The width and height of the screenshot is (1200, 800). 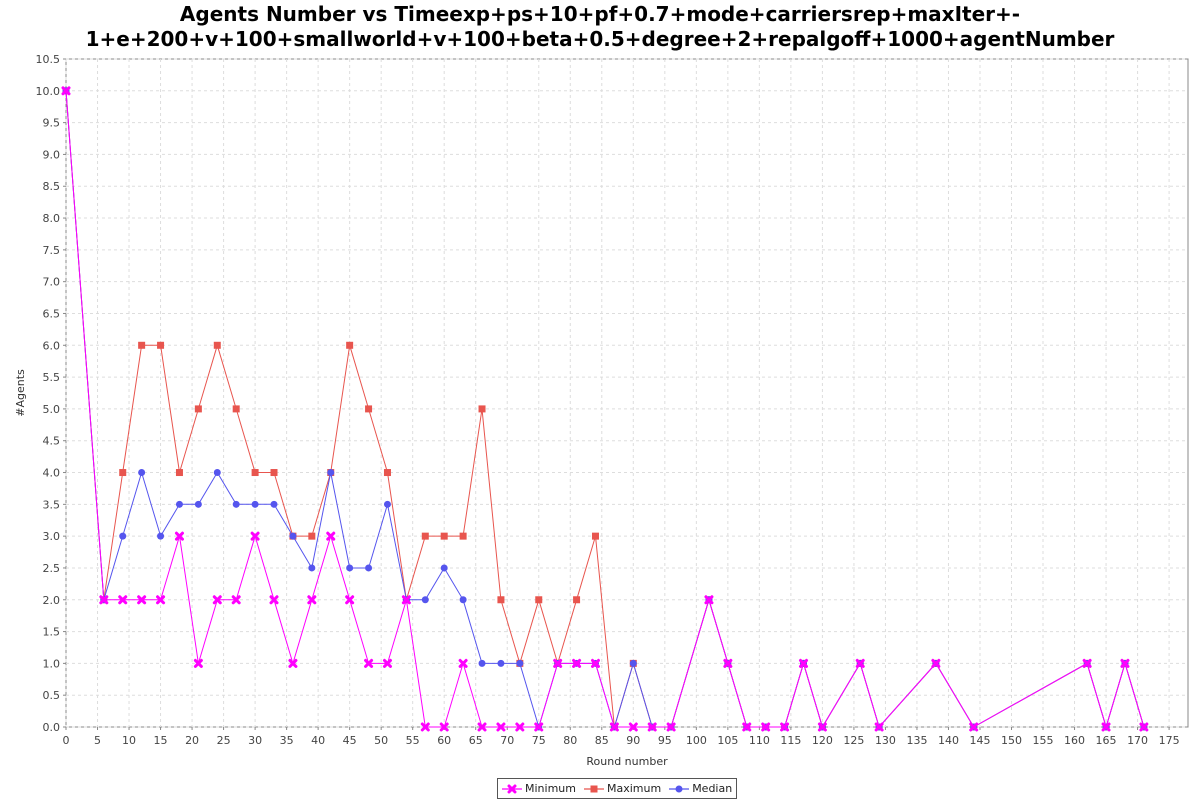 What do you see at coordinates (1106, 740) in the screenshot?
I see `x-tick-label: 165` at bounding box center [1106, 740].